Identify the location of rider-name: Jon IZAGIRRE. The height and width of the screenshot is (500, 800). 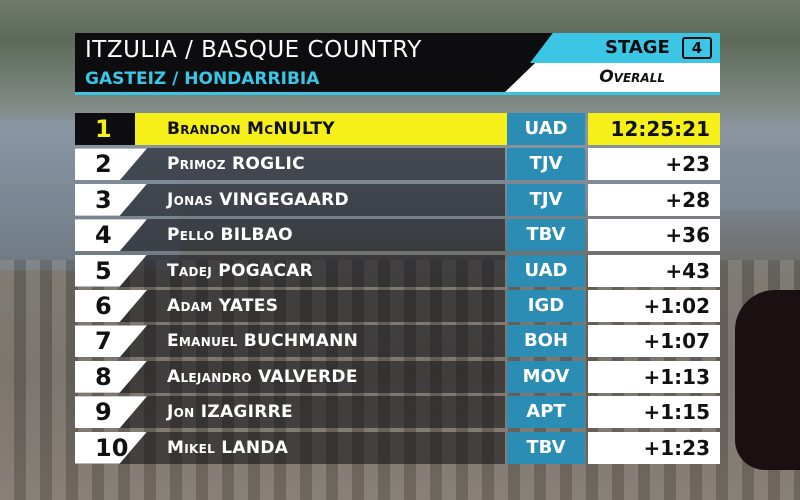
(230, 412).